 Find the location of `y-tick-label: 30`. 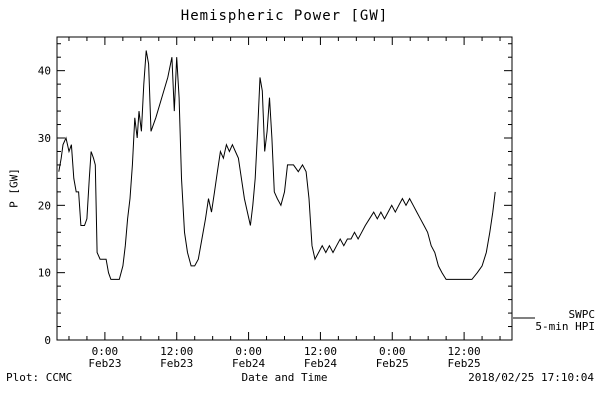

y-tick-label: 30 is located at coordinates (44, 138).